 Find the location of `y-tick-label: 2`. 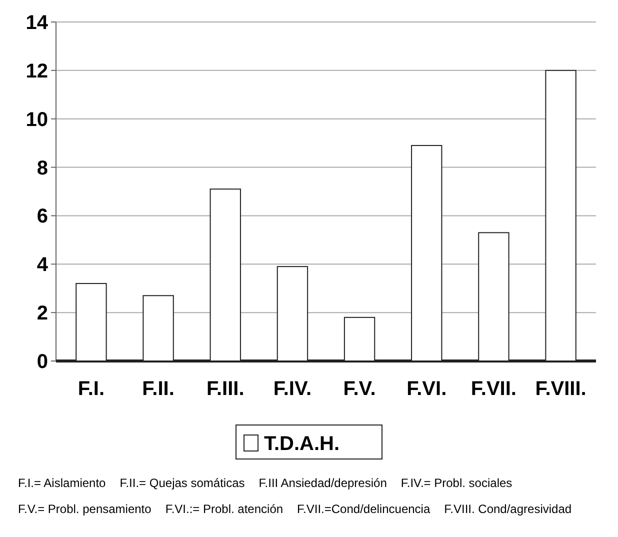

y-tick-label: 2 is located at coordinates (42, 313).